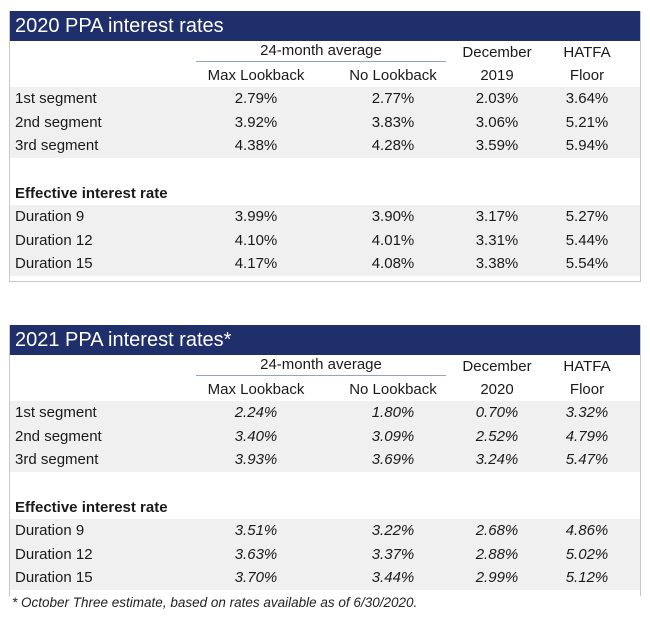 The width and height of the screenshot is (650, 621). What do you see at coordinates (325, 99) in the screenshot?
I see `table-row: 1st segment 2.79% 2.77% 2.03% 3.64%` at bounding box center [325, 99].